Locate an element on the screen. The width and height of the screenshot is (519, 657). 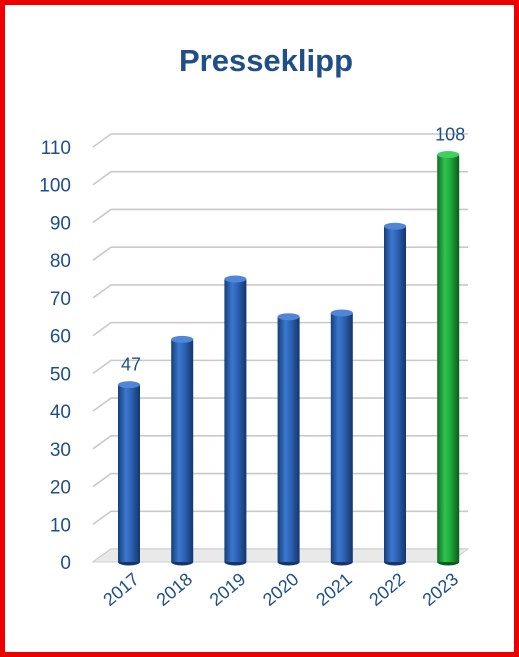
x-tick-label: 2021 is located at coordinates (334, 589).